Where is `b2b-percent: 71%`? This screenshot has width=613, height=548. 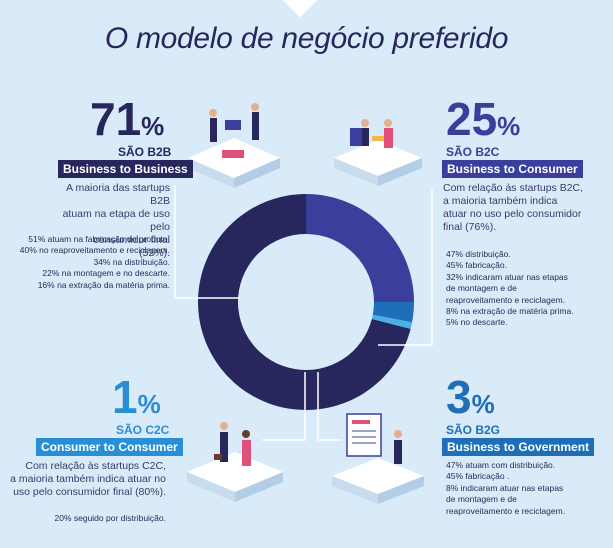 b2b-percent: 71% is located at coordinates (127, 119).